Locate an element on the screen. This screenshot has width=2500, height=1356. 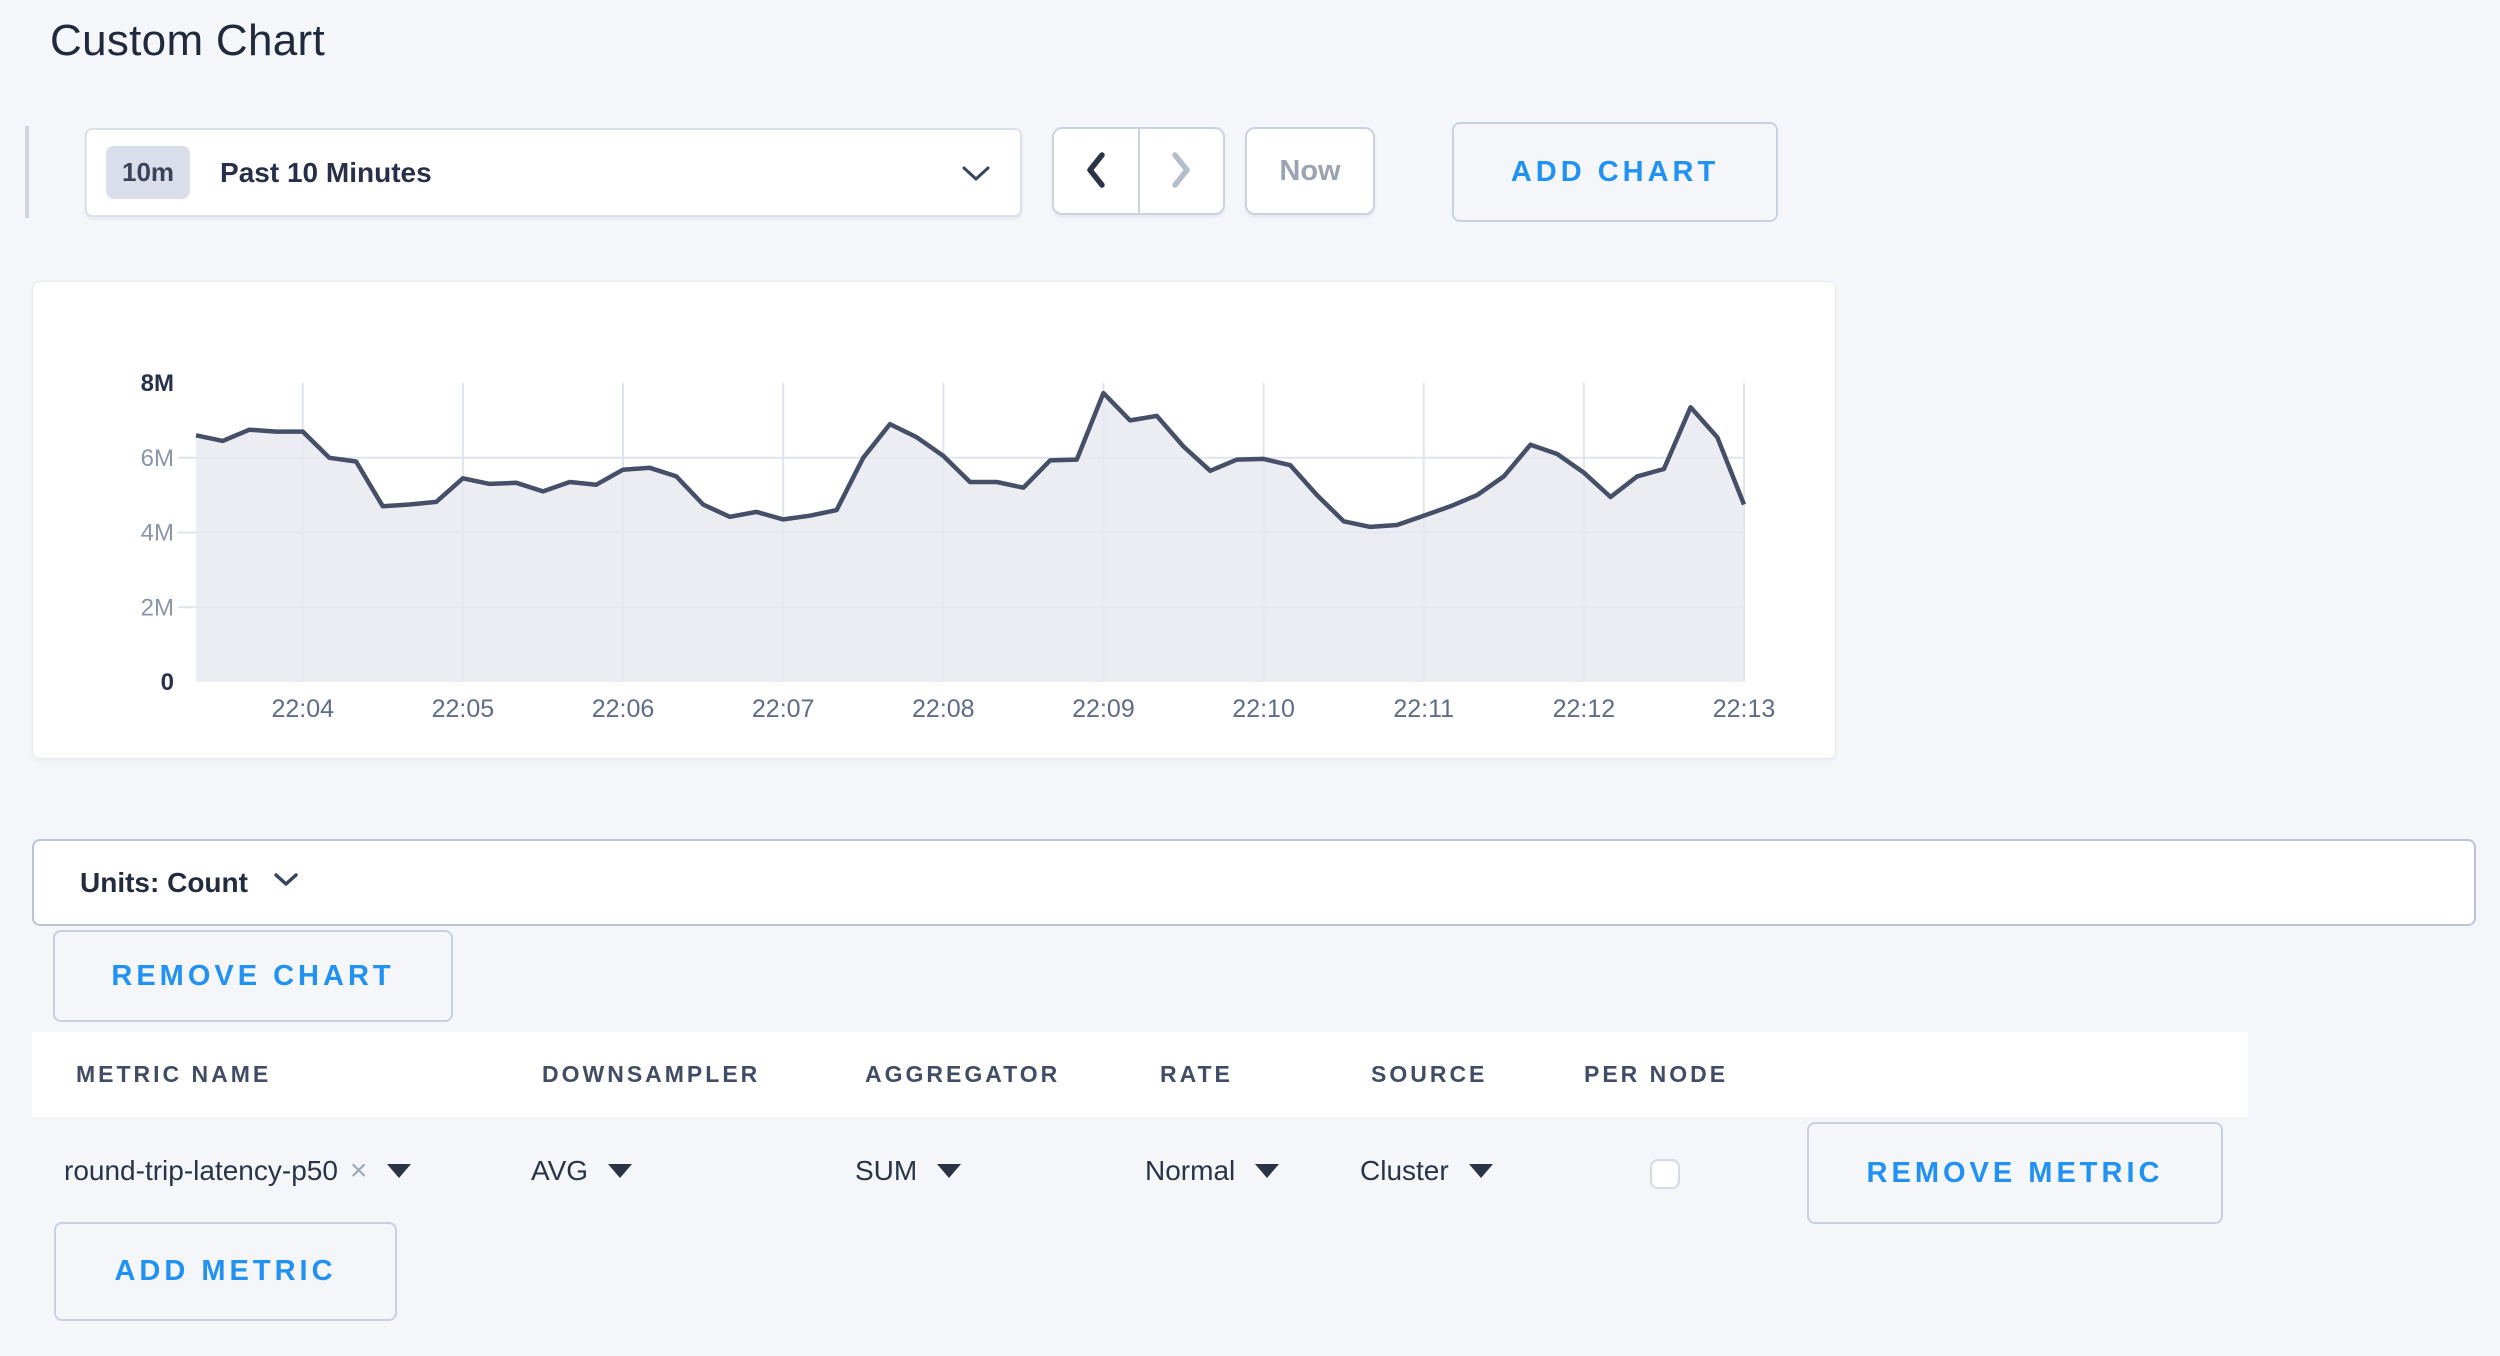
svg-text: 22:07 is located at coordinates (783, 709).